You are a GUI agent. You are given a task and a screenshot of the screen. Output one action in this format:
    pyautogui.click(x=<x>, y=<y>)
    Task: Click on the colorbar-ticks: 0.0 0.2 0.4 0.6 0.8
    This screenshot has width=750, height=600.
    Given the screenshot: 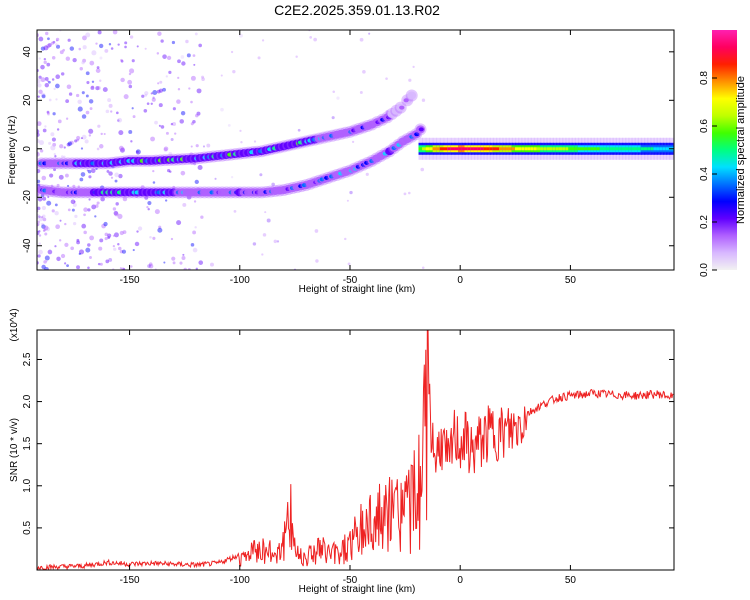 What is the action you would take?
    pyautogui.click(x=708, y=174)
    